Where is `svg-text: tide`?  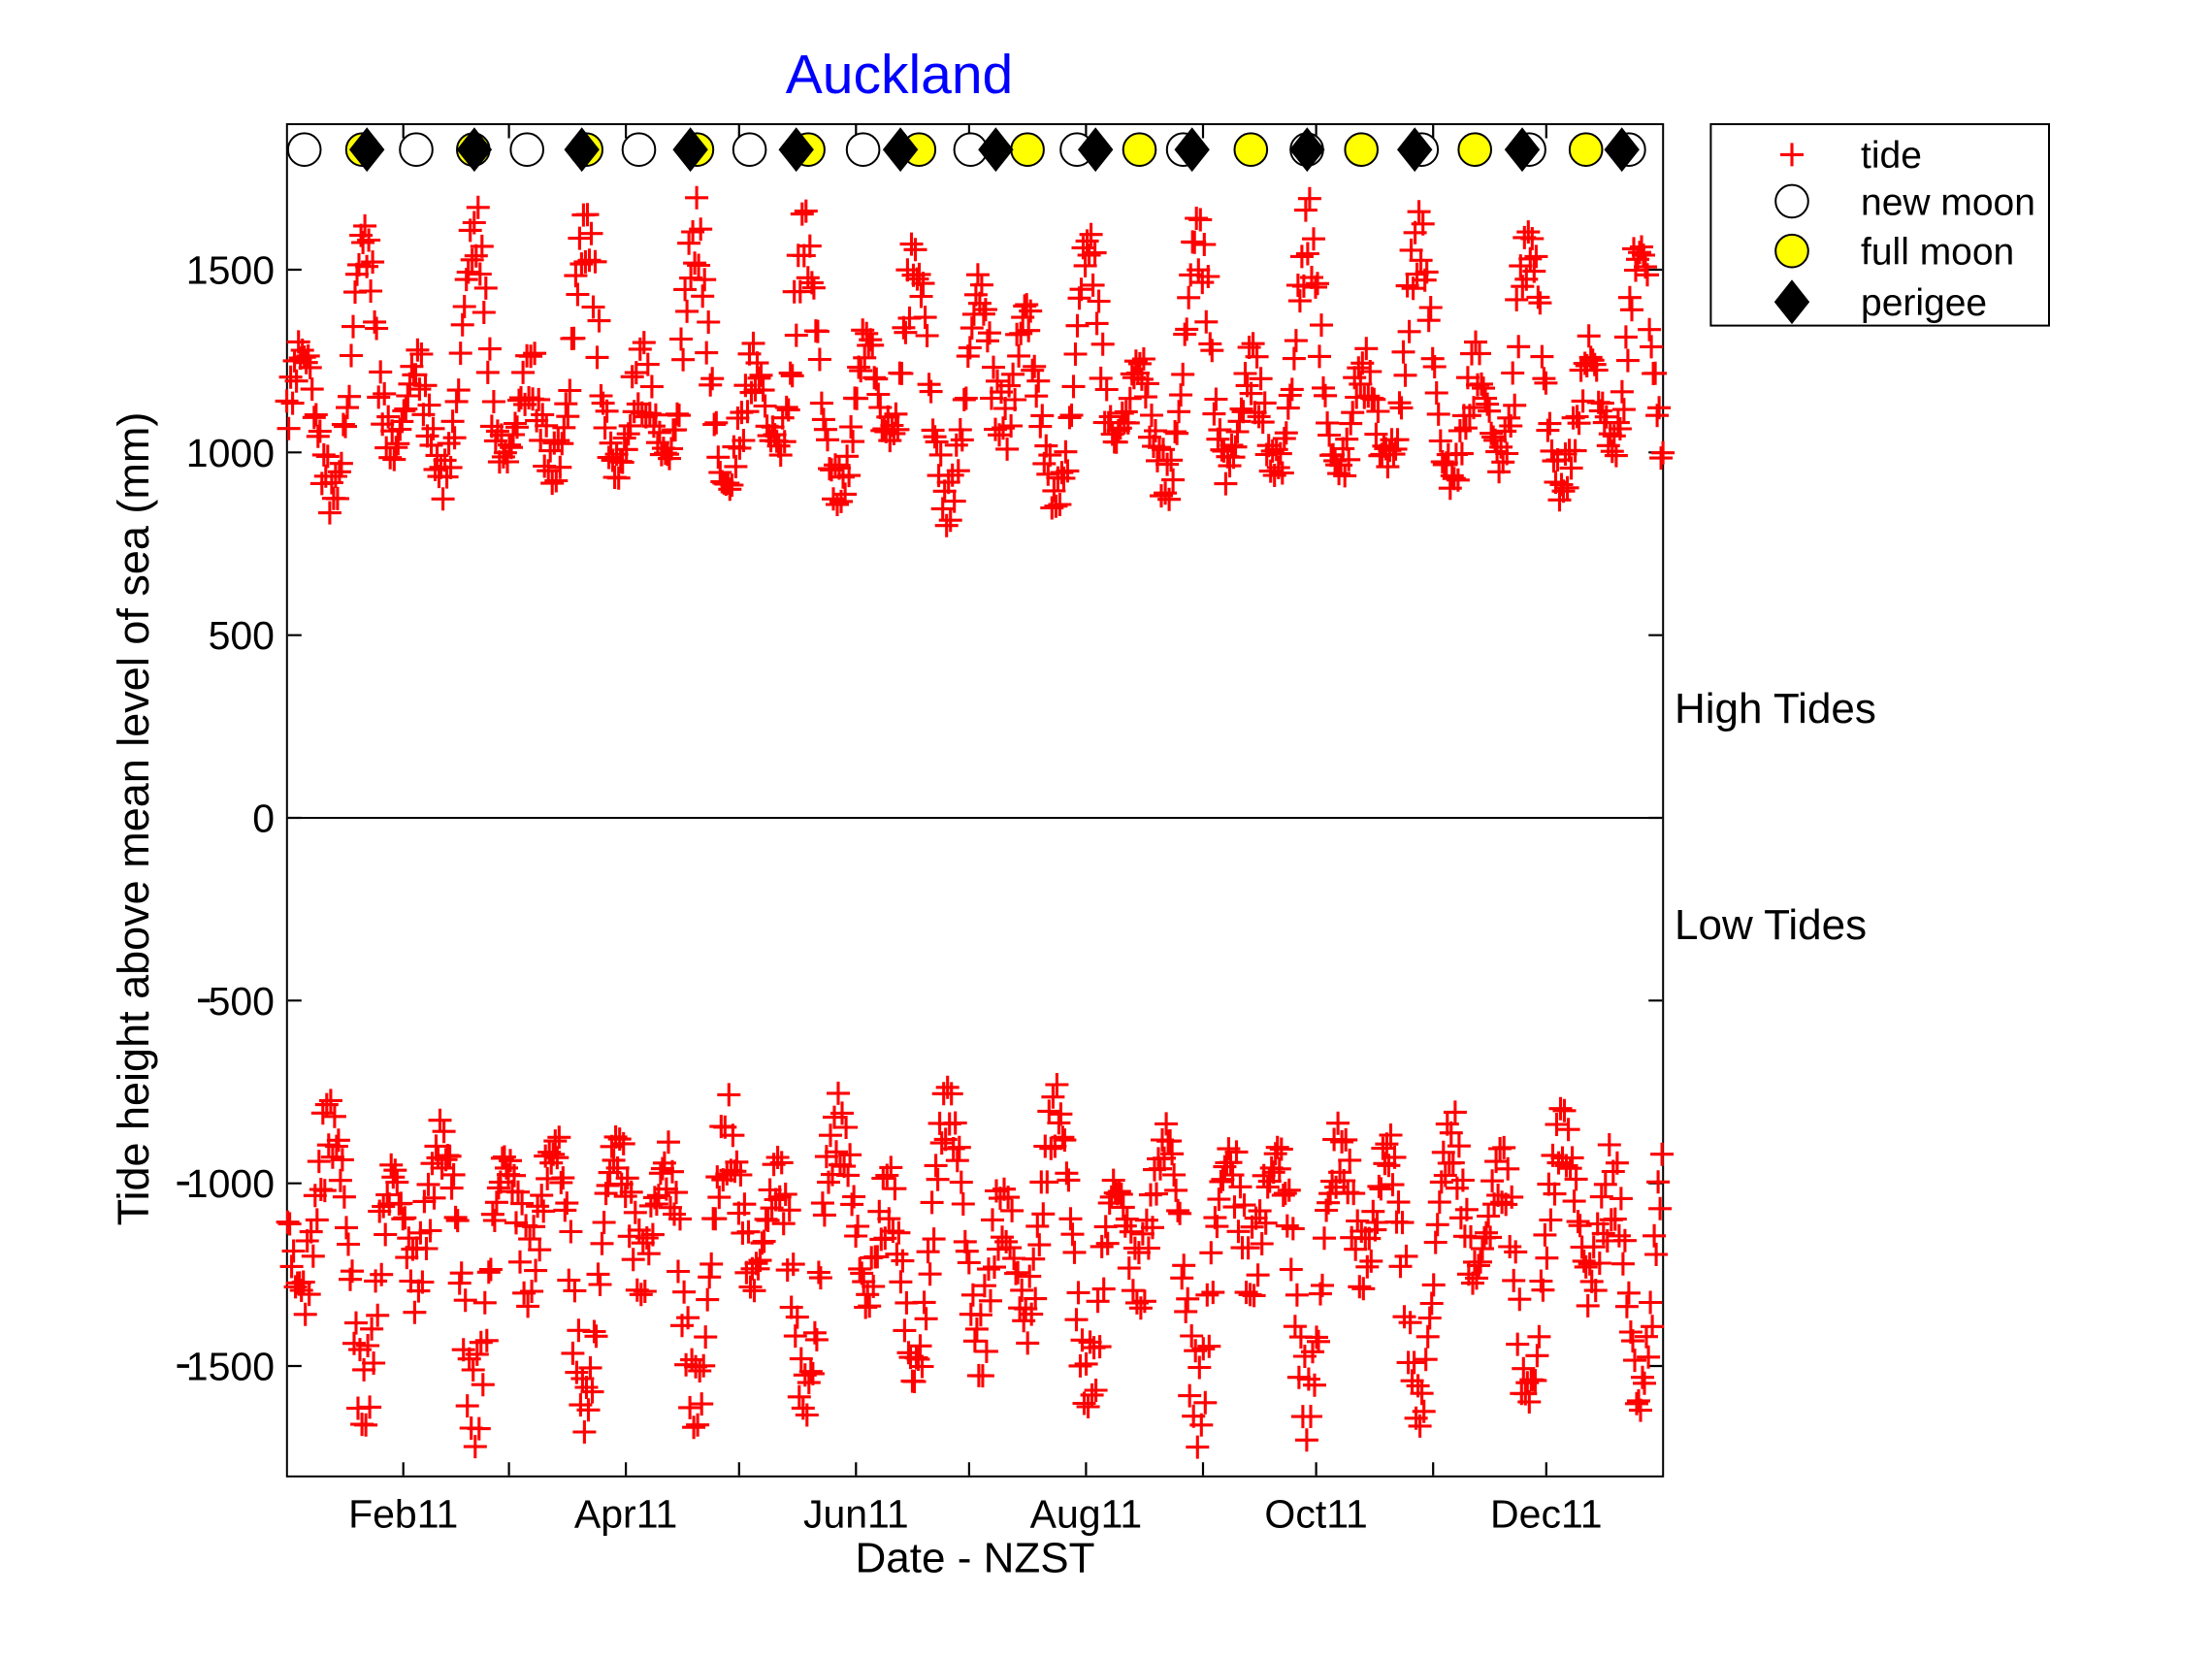
svg-text: tide is located at coordinates (1891, 156).